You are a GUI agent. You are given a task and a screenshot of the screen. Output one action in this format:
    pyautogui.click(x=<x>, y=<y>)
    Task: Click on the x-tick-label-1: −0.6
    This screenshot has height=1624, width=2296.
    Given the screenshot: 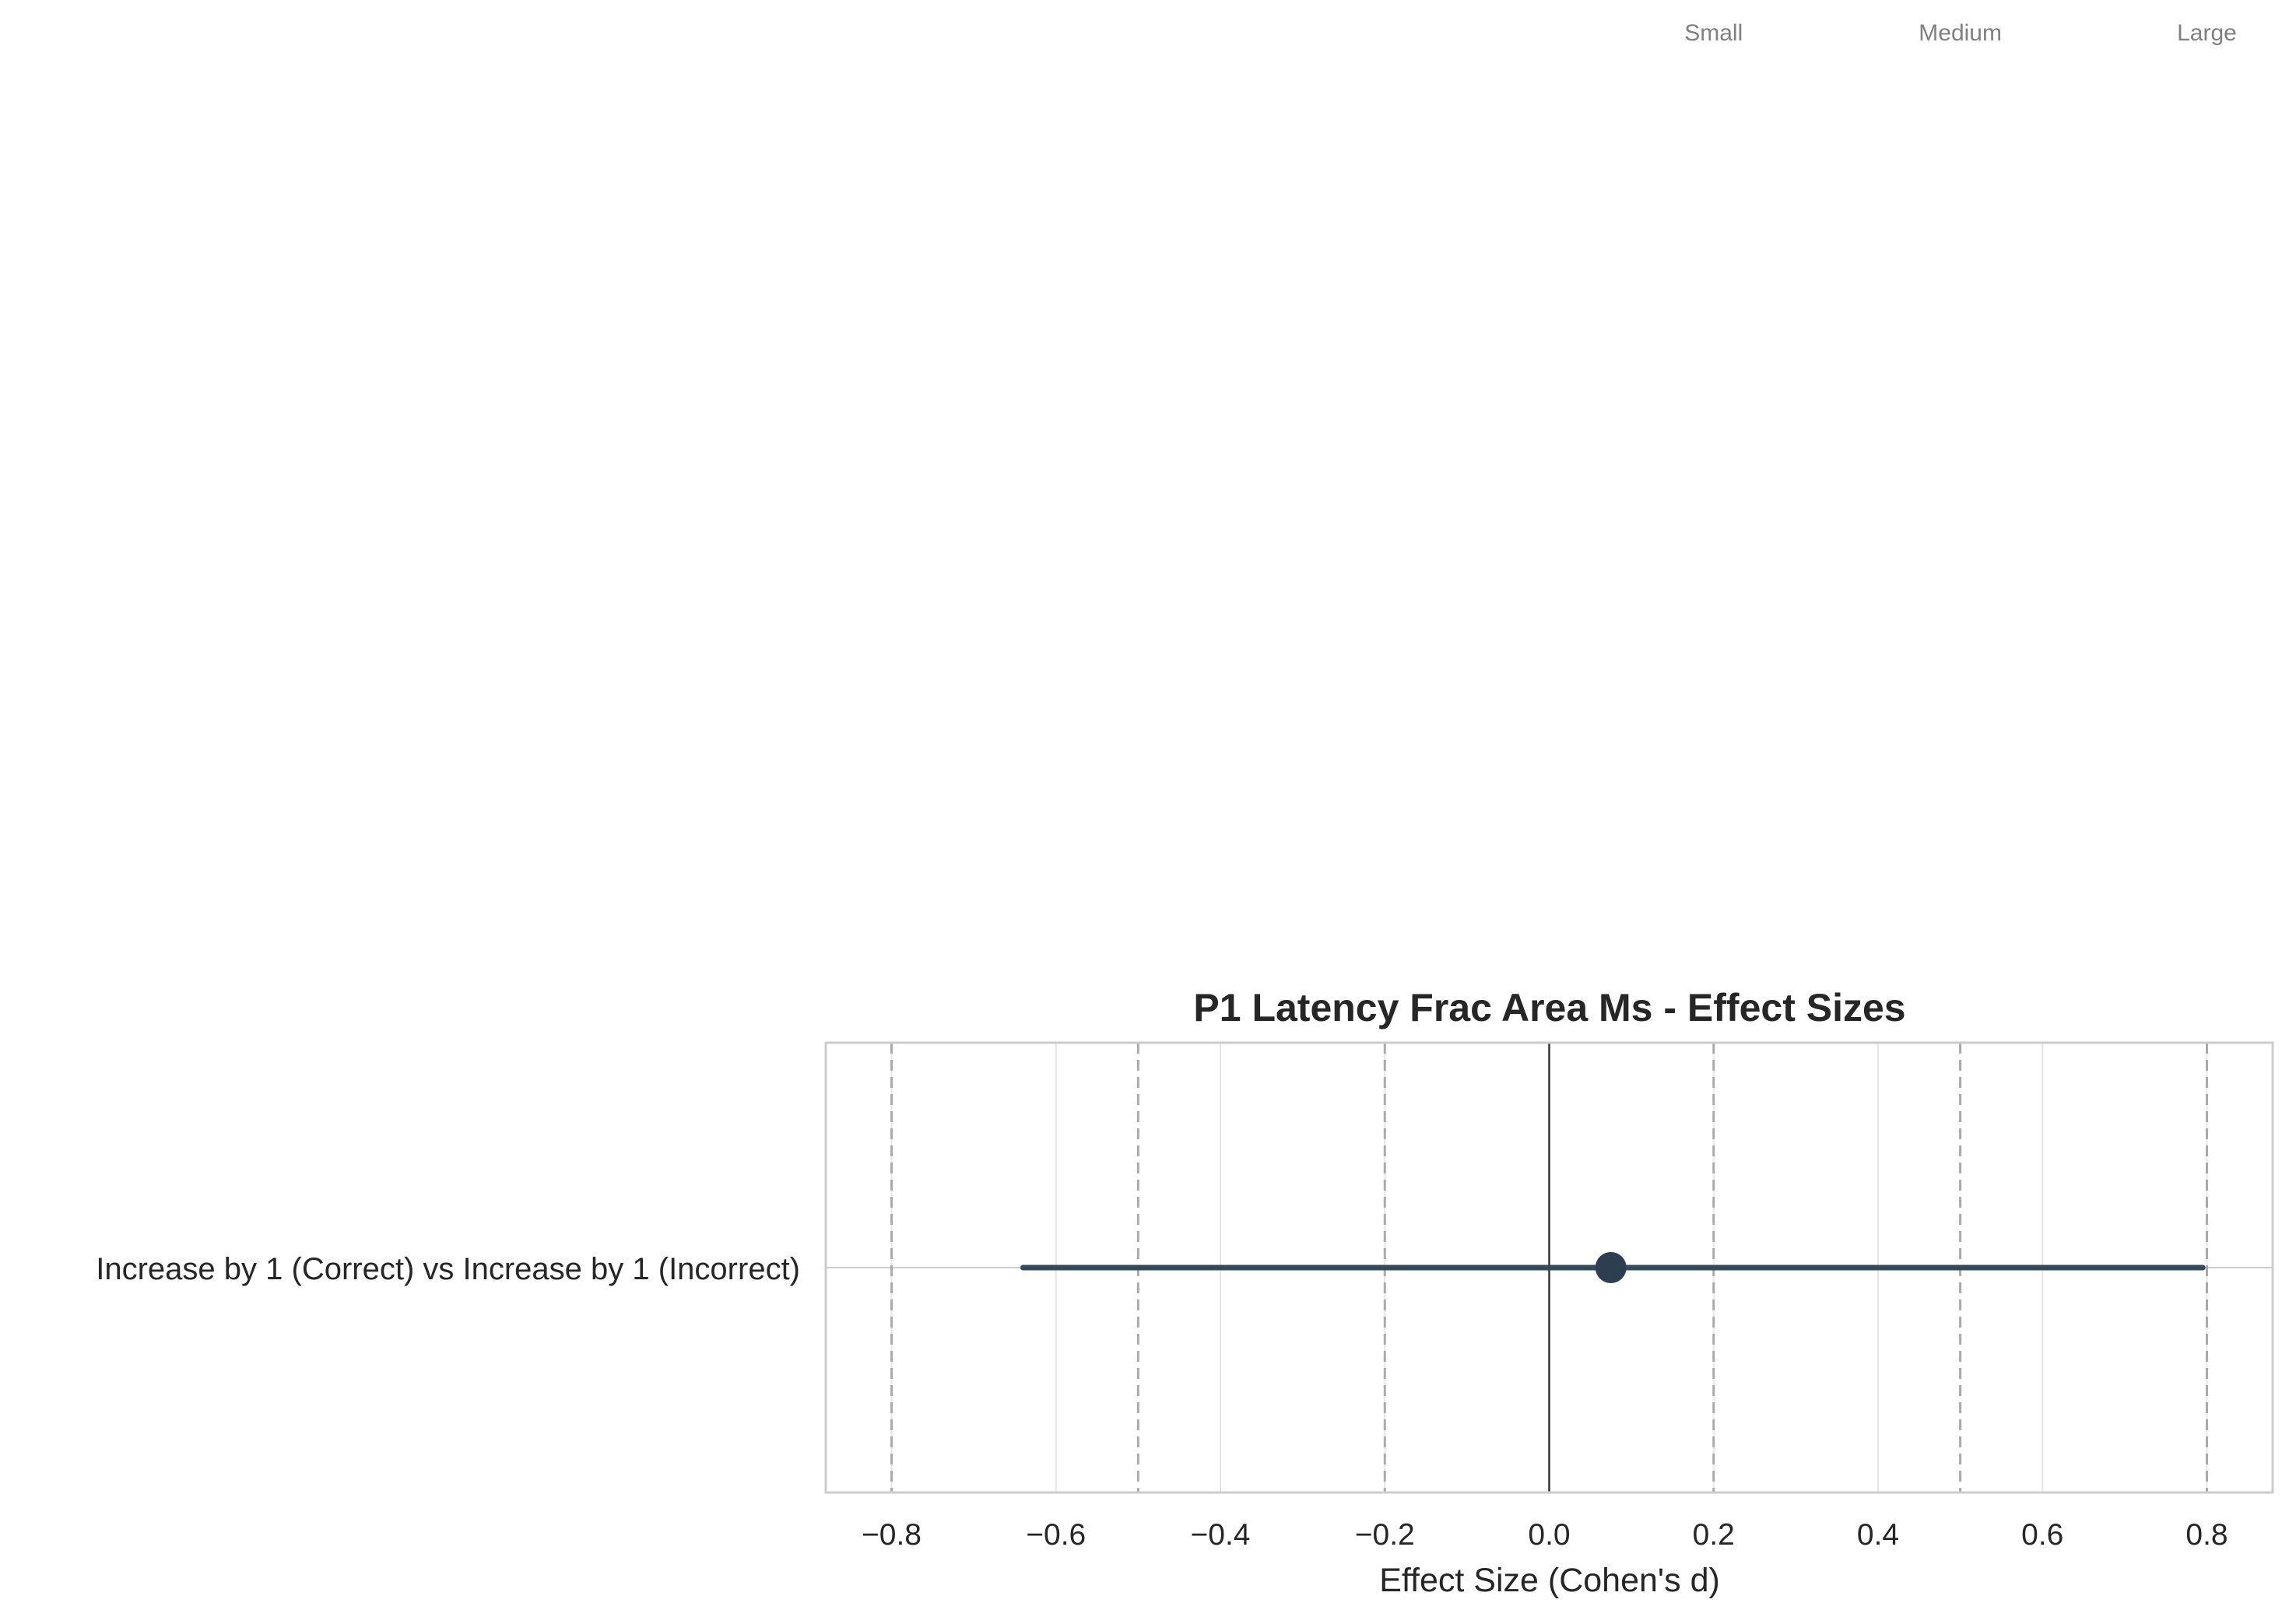 What is the action you would take?
    pyautogui.click(x=1056, y=1535)
    